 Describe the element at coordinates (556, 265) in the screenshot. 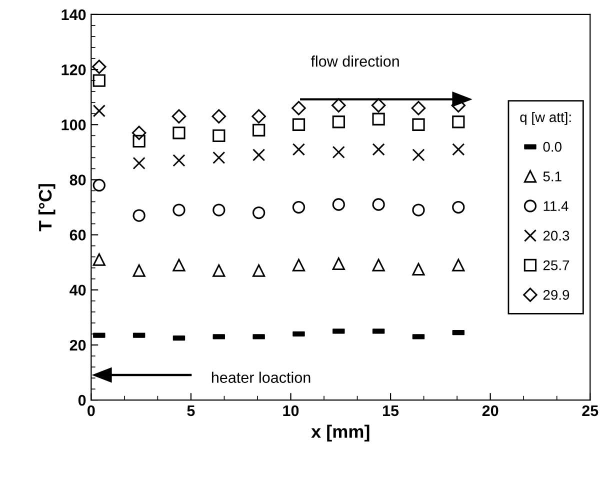

I see `legend-label: 25.7` at that location.